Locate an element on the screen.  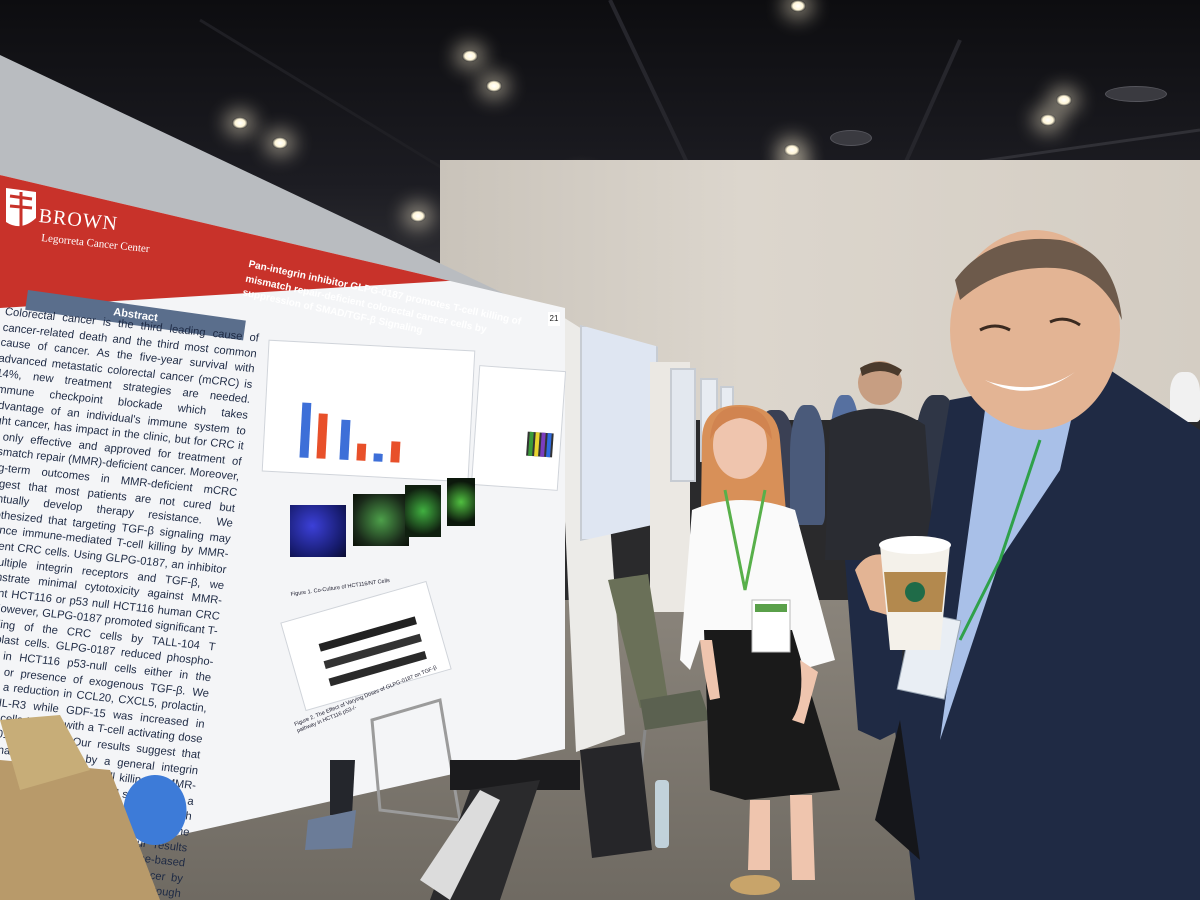
brown-shield-logo is located at coordinates (21, 207).